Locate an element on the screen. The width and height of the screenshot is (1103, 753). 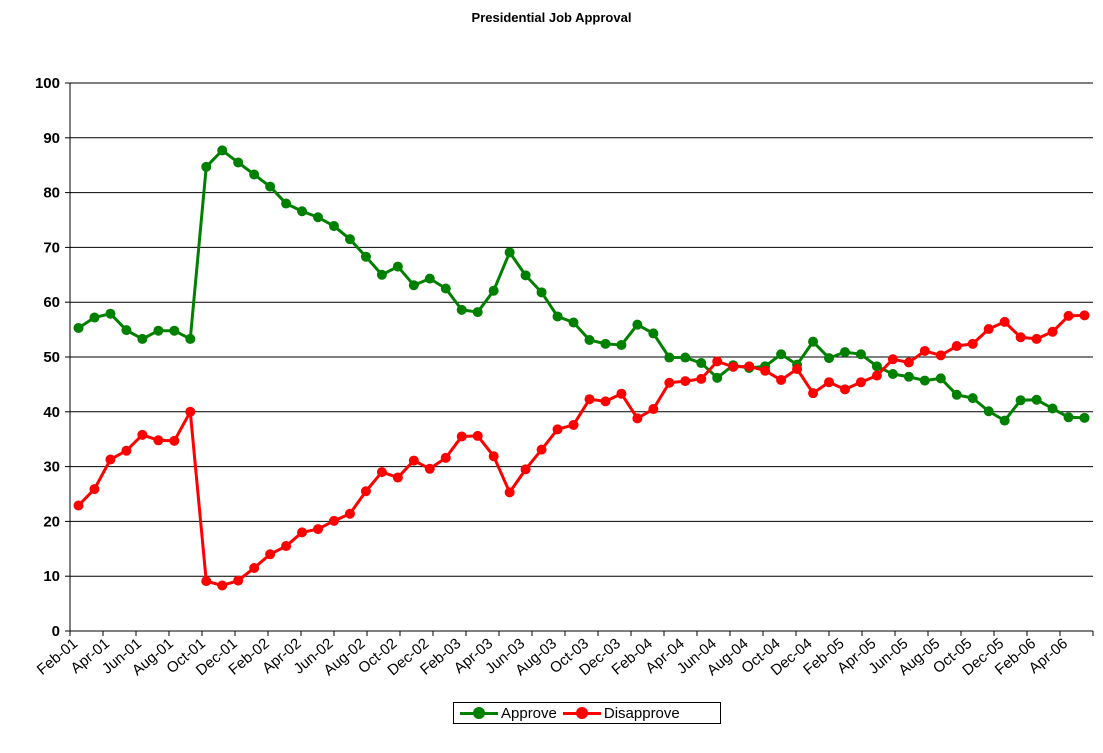
y-tick-label: 70 is located at coordinates (51, 247).